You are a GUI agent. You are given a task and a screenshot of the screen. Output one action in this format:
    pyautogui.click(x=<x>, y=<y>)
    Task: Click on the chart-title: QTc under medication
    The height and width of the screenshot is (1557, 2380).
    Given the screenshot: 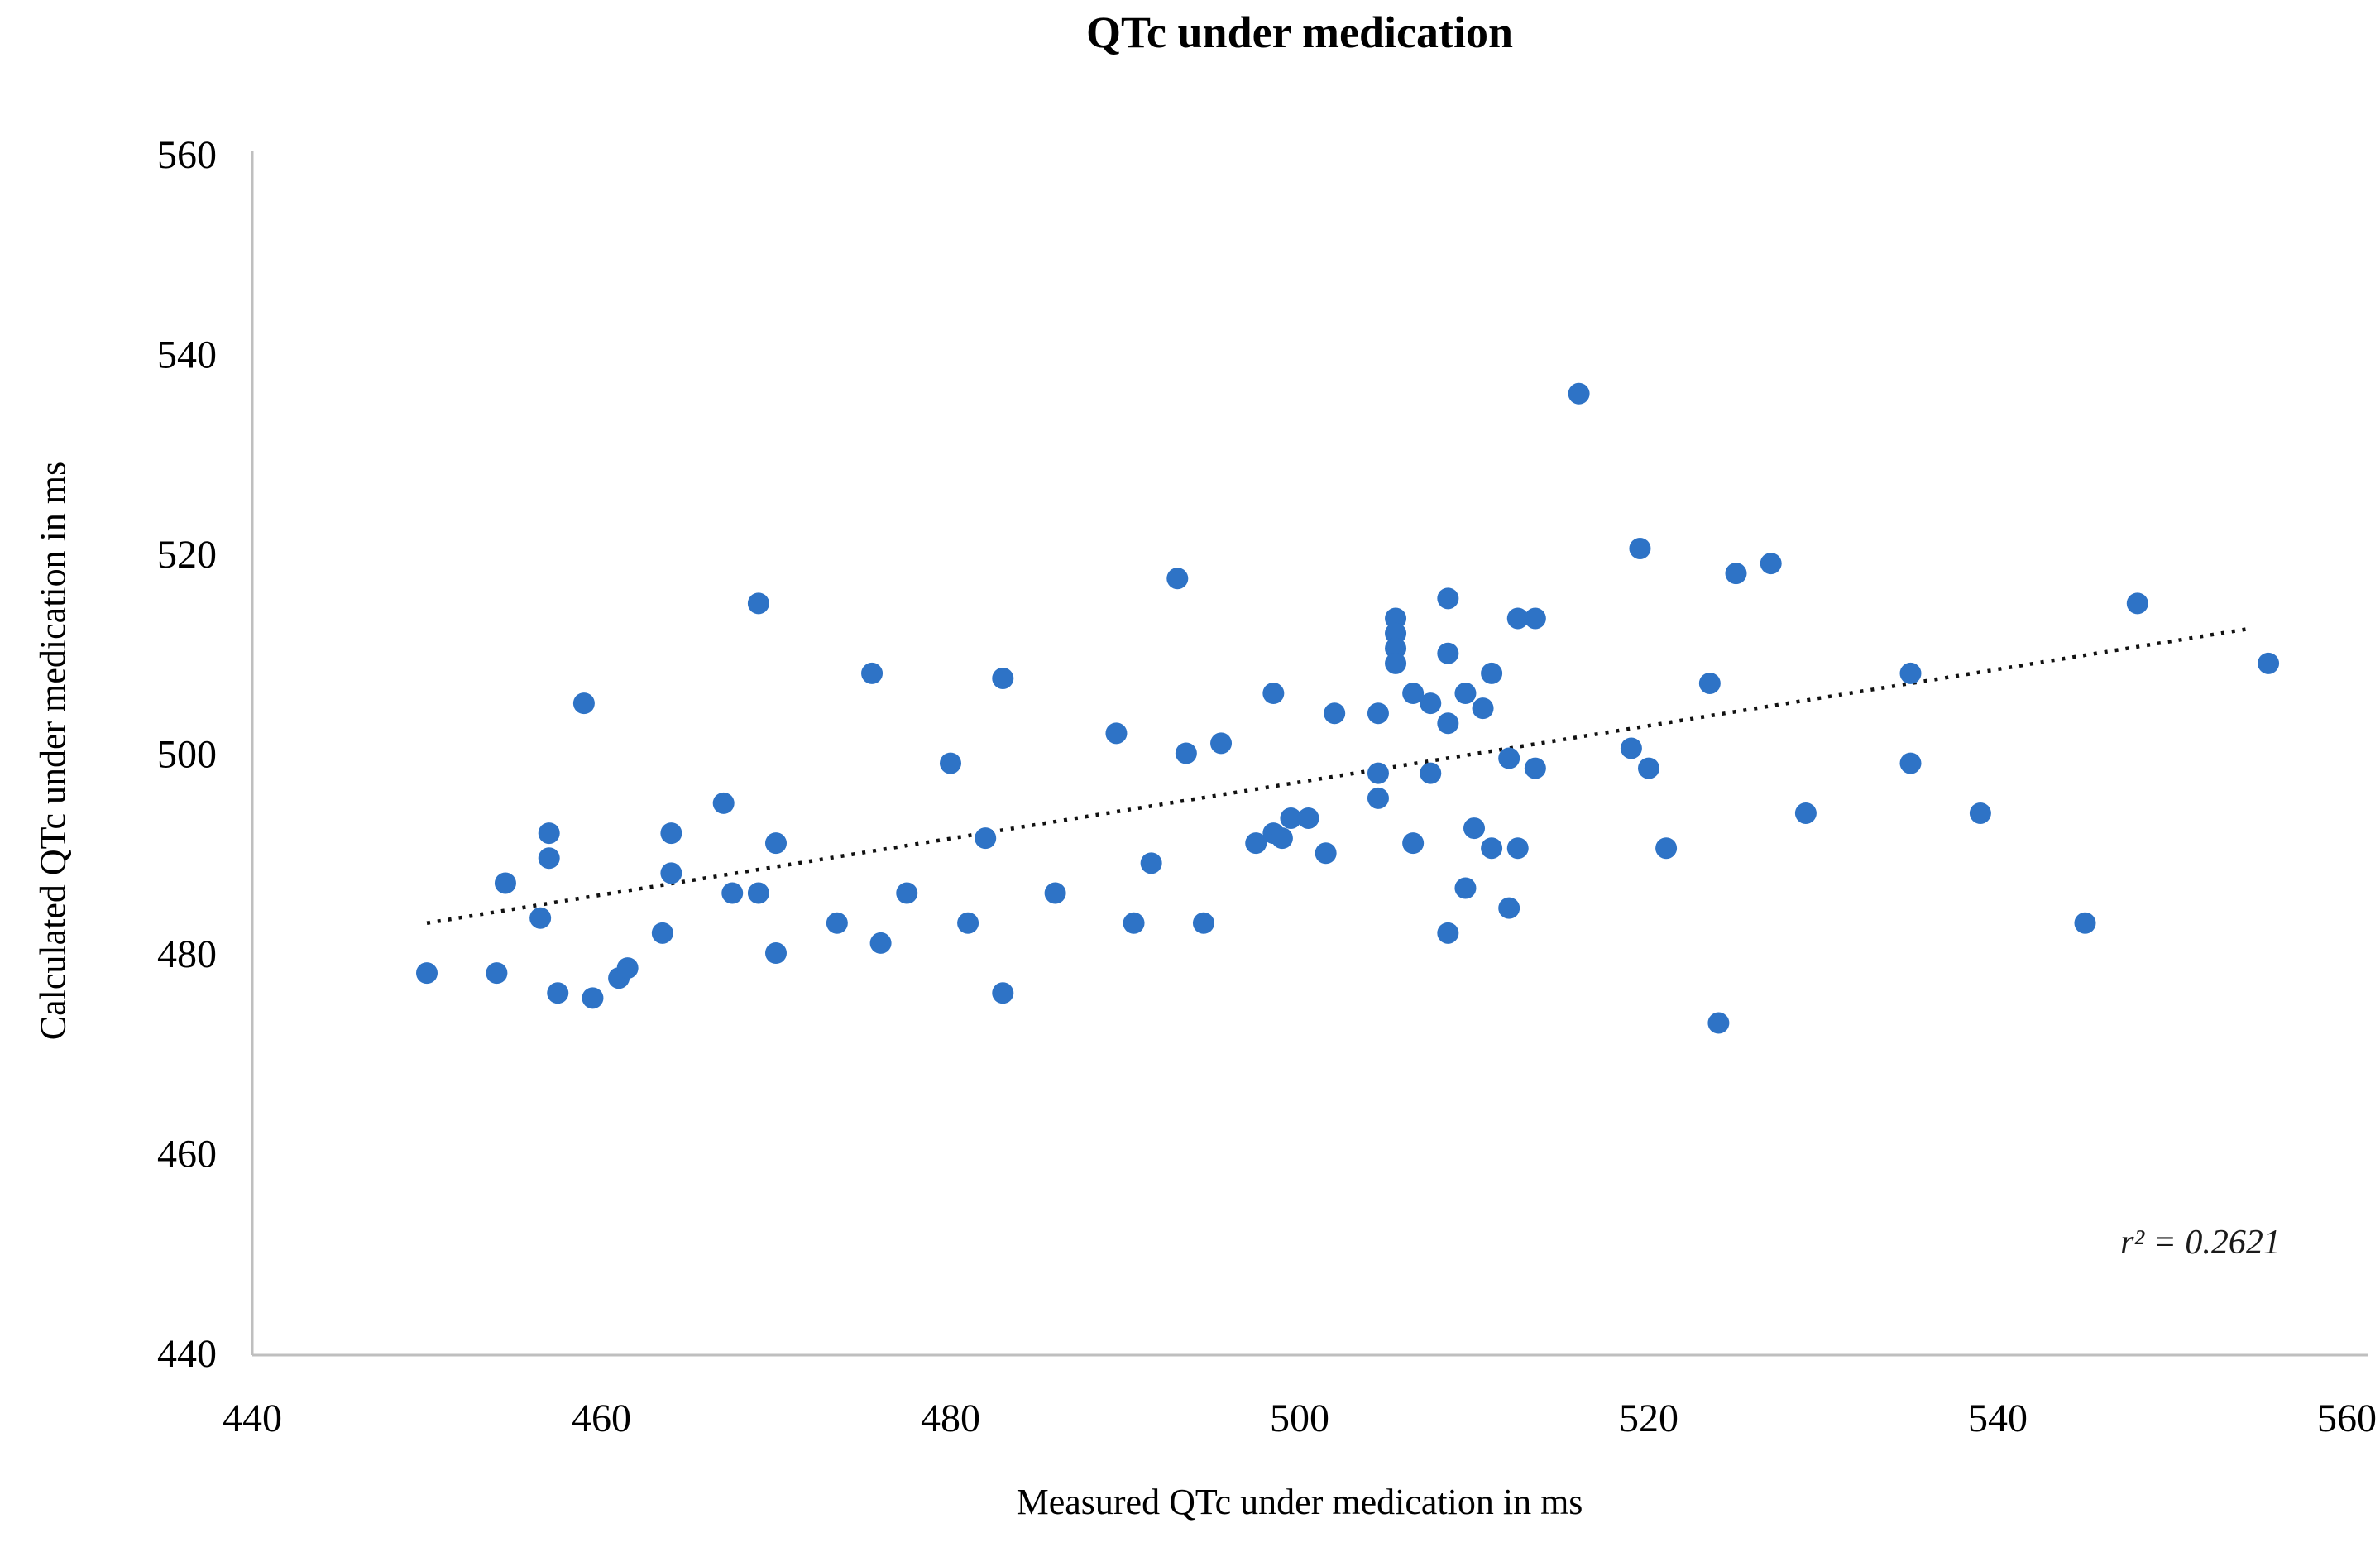 What is the action you would take?
    pyautogui.click(x=1299, y=32)
    